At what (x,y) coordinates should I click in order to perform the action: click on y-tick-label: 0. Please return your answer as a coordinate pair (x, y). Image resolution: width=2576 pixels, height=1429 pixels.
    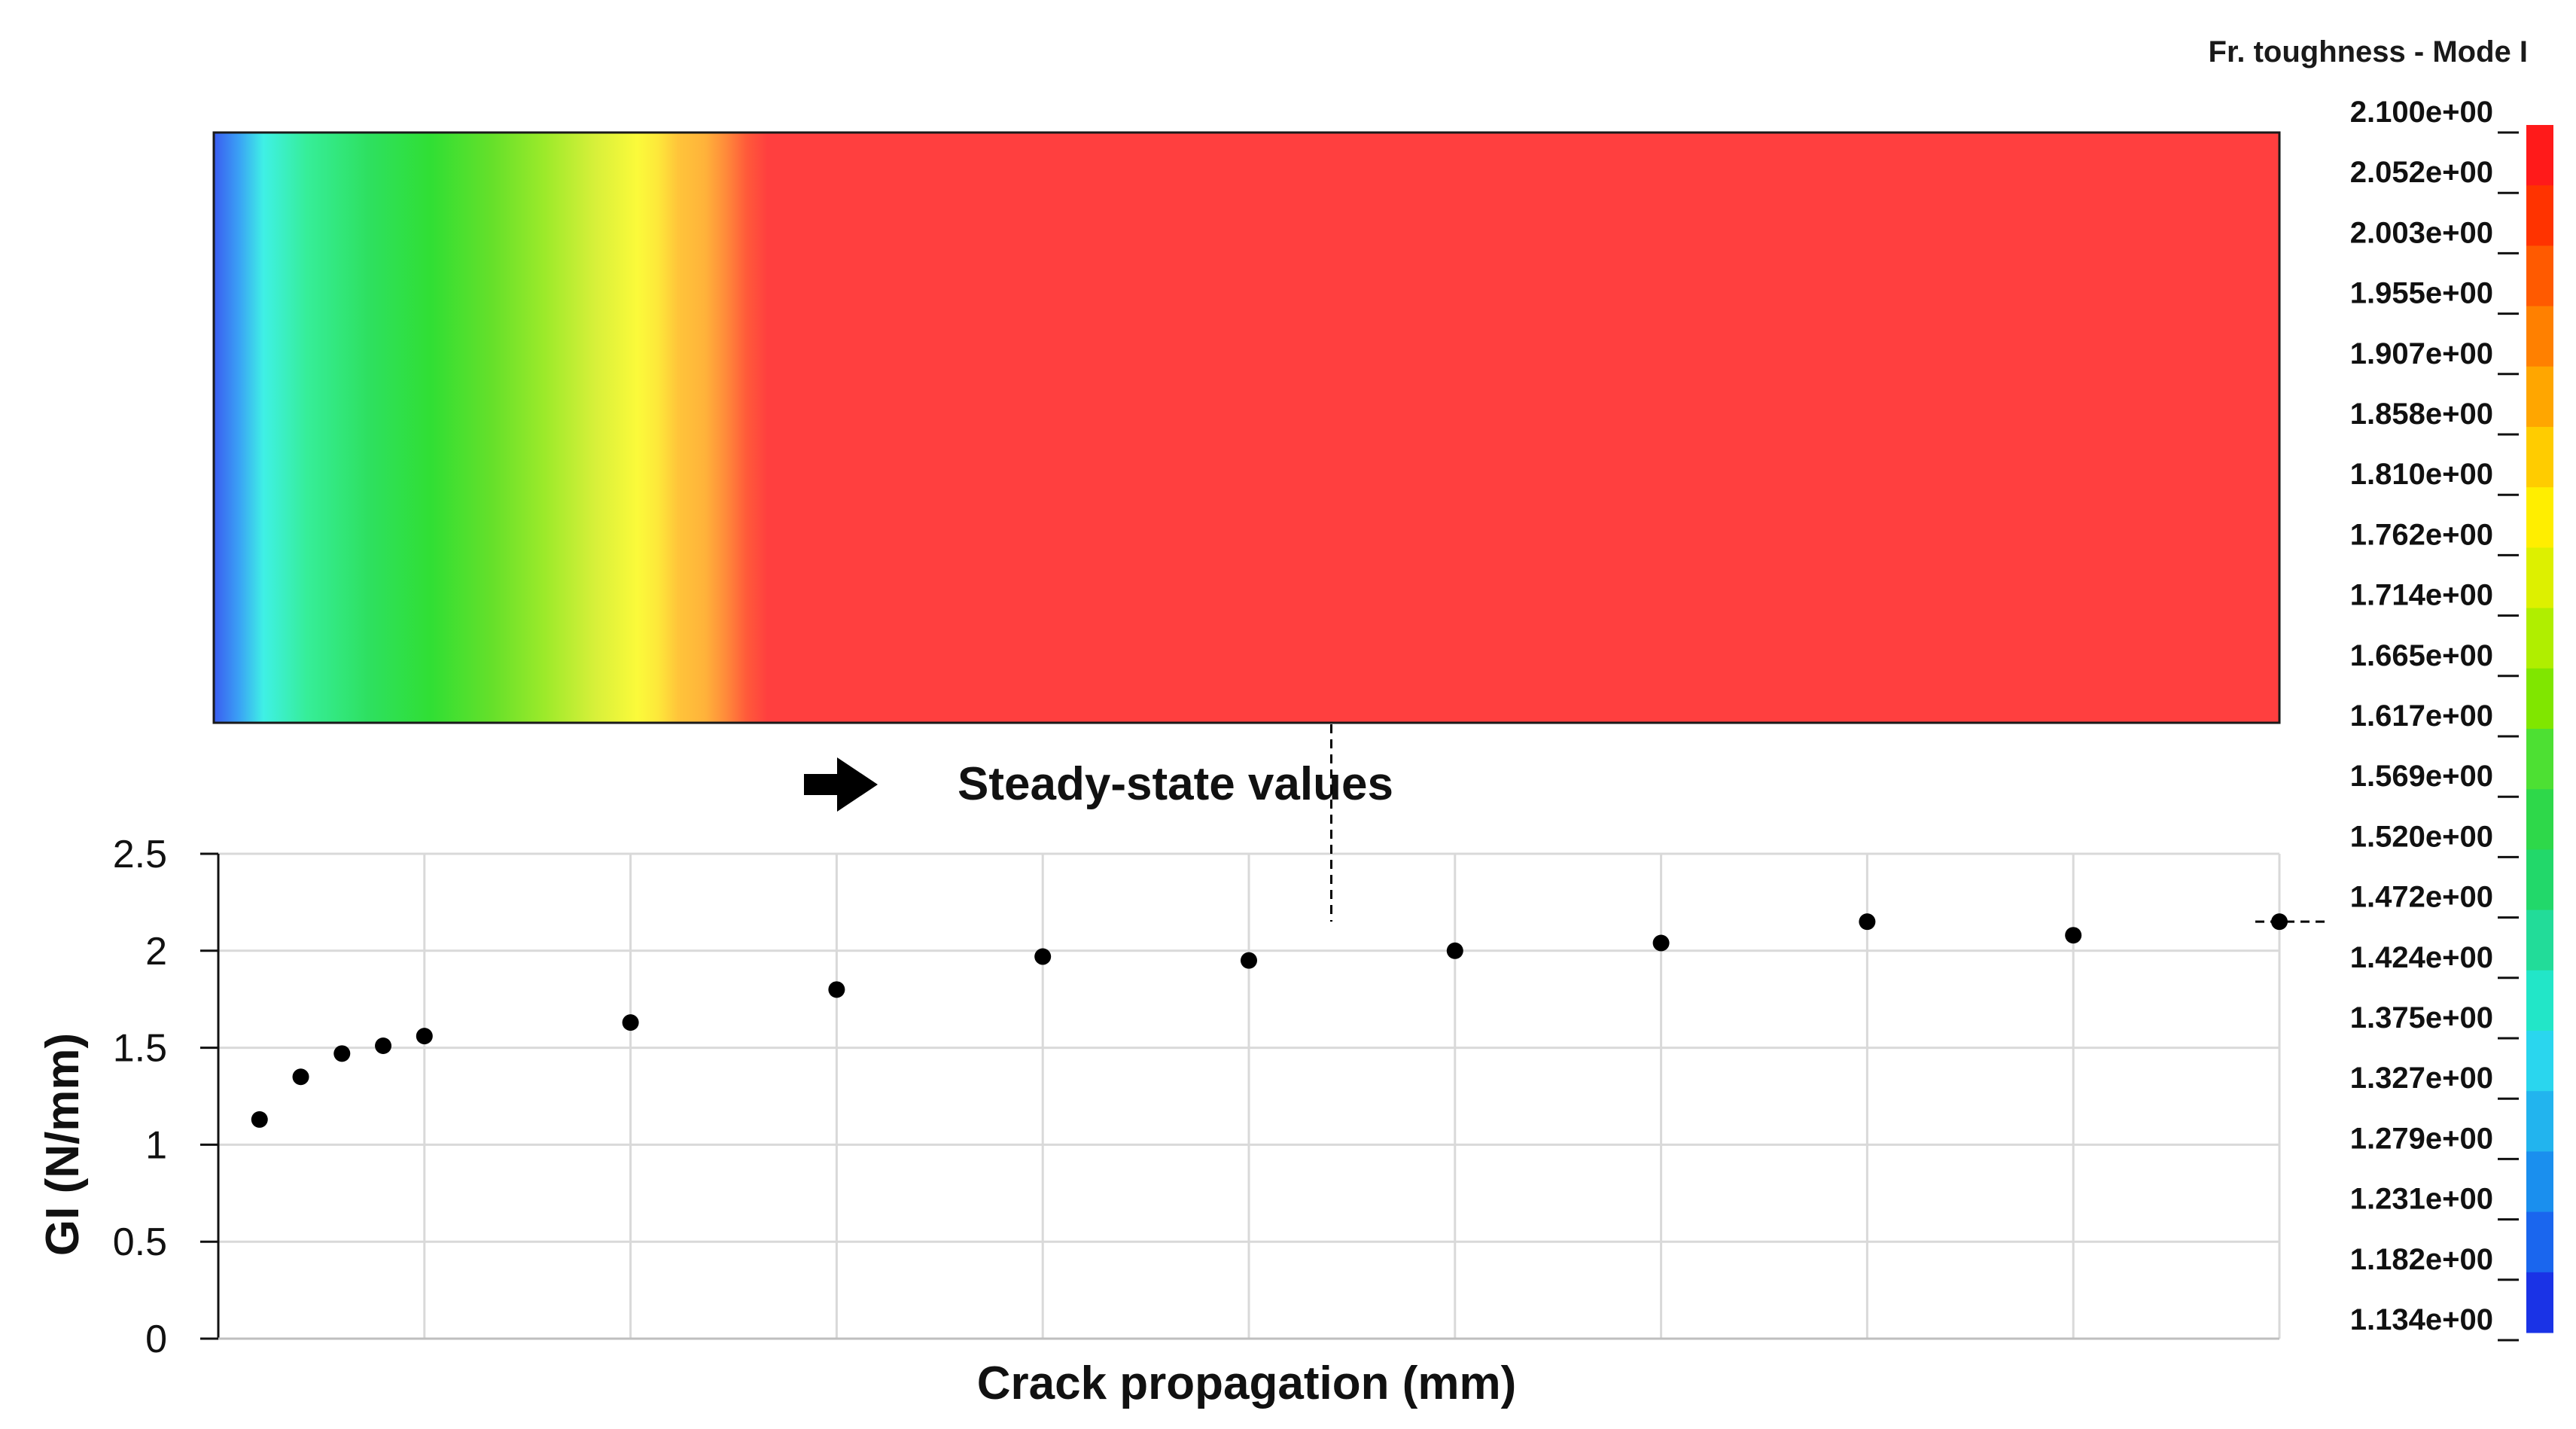
    Looking at the image, I should click on (156, 1339).